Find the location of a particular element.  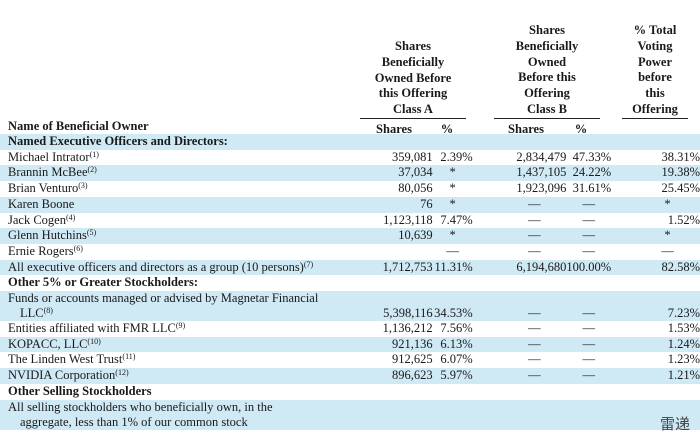

footnote-marker: (7) is located at coordinates (308, 264).